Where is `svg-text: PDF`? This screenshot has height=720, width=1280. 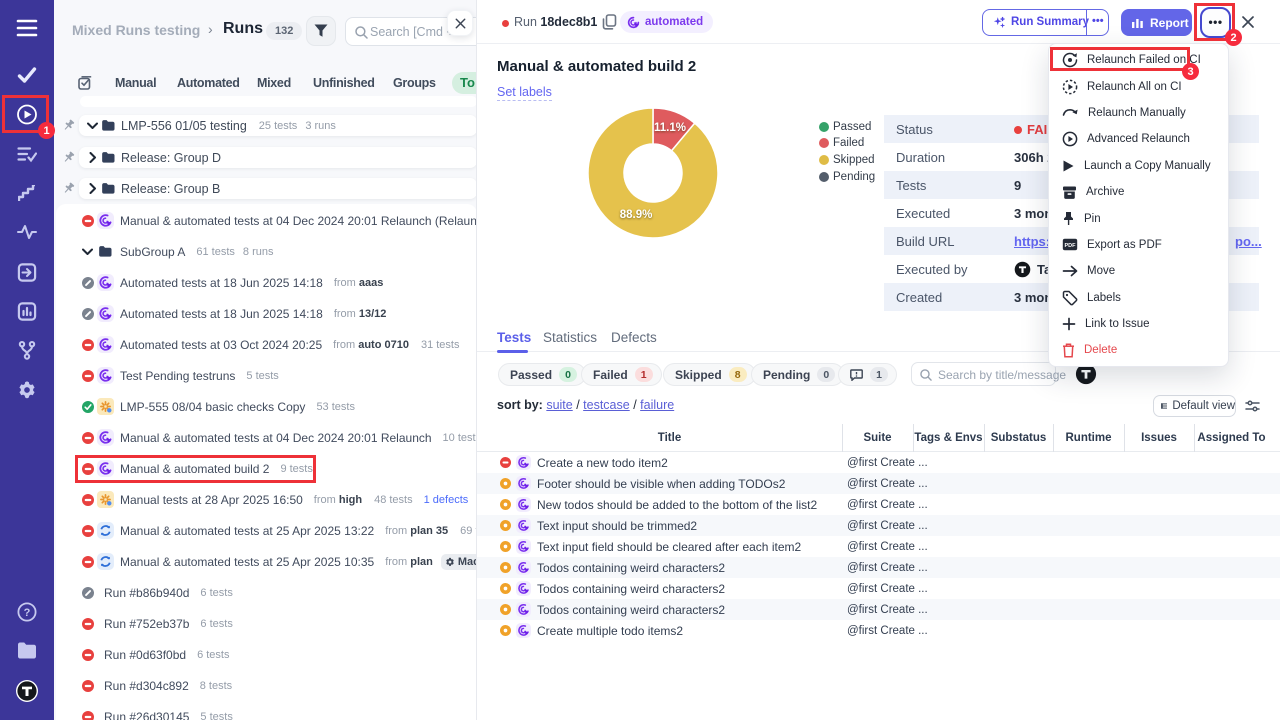 svg-text: PDF is located at coordinates (1071, 246).